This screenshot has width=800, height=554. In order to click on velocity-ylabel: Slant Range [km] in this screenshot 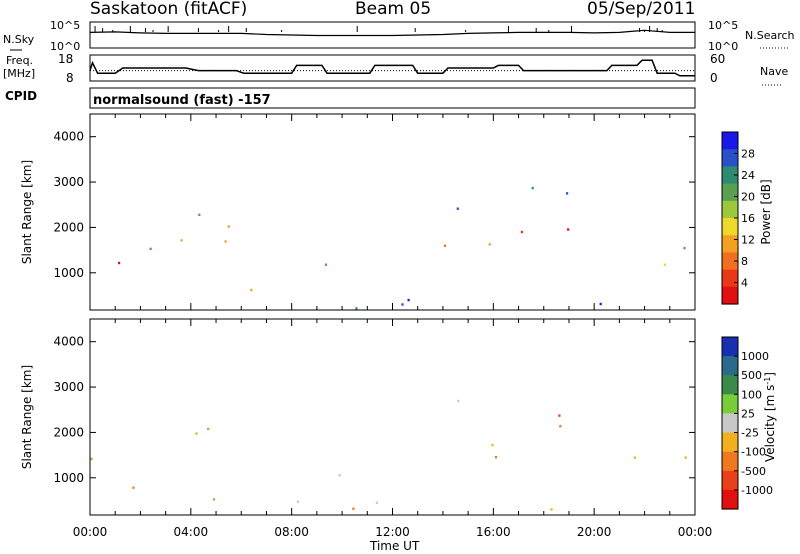, I will do `click(27, 417)`.